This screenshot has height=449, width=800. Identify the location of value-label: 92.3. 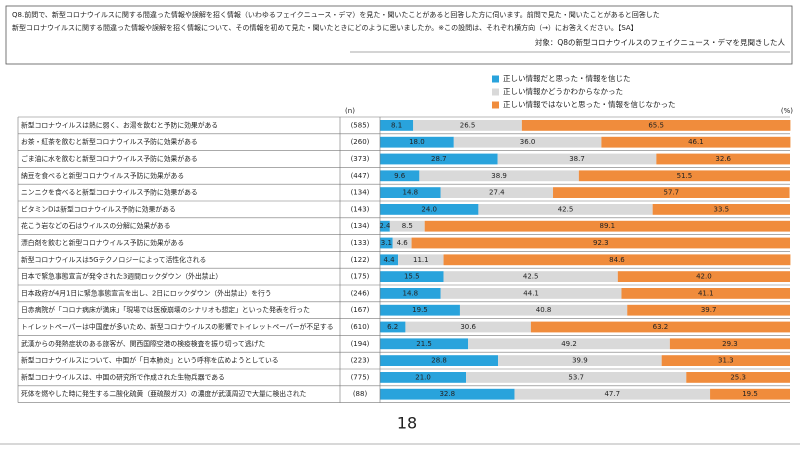
(601, 243).